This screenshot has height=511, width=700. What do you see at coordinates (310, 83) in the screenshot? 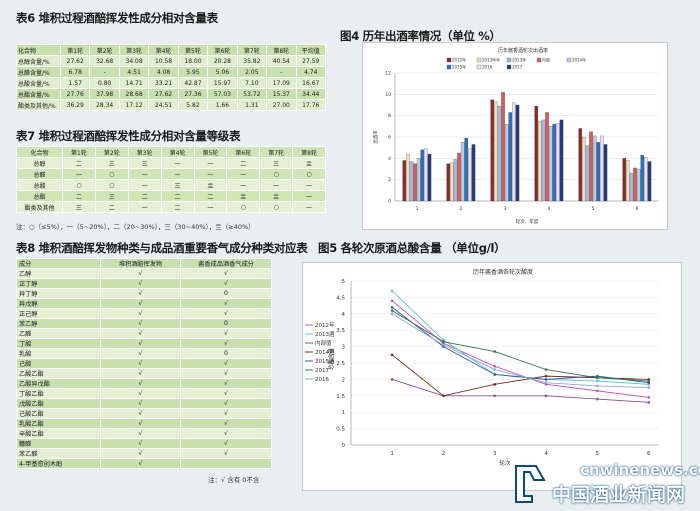
I see `table-cell: 16.67` at bounding box center [310, 83].